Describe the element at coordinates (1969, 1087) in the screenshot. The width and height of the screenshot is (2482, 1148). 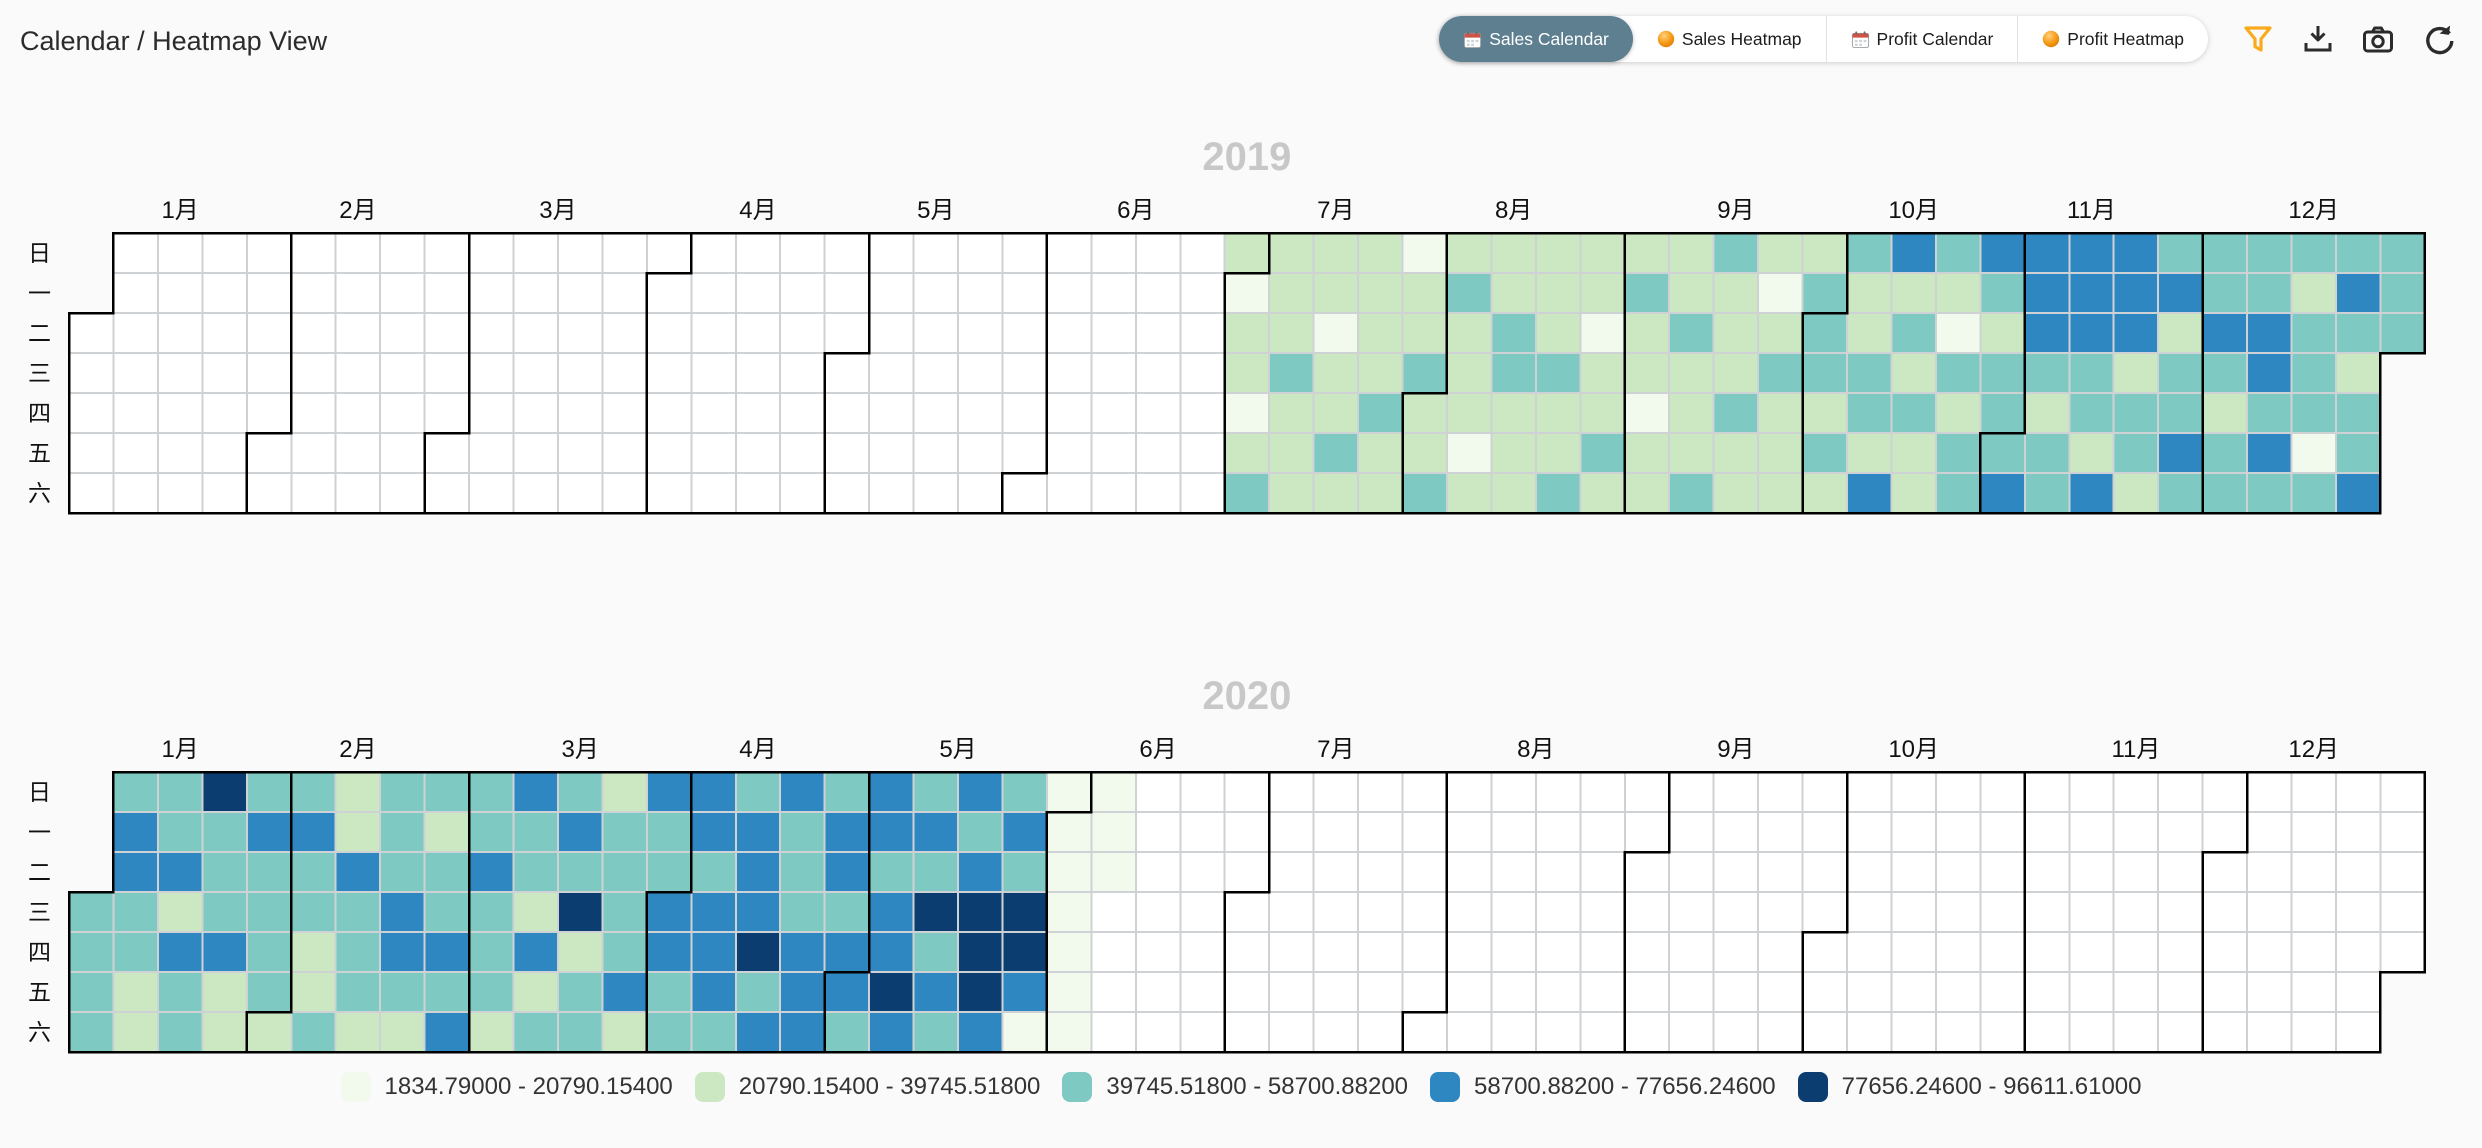
I see `legend-item-5: 77656.24600 - 96611.61000` at that location.